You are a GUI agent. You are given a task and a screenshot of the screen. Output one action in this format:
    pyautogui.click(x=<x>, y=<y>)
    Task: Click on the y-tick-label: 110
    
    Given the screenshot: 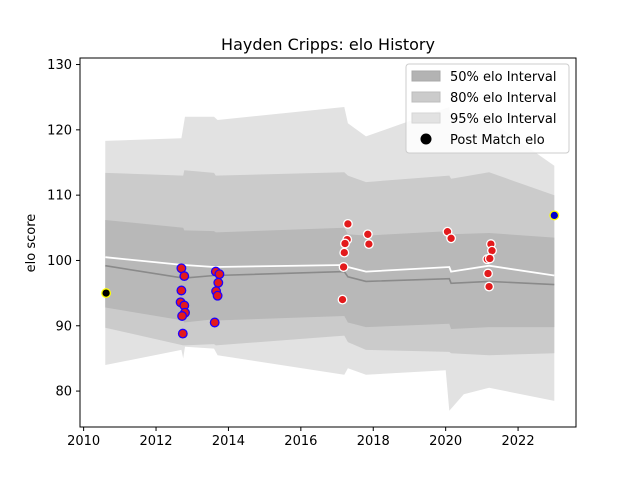 What is the action you would take?
    pyautogui.click(x=59, y=196)
    